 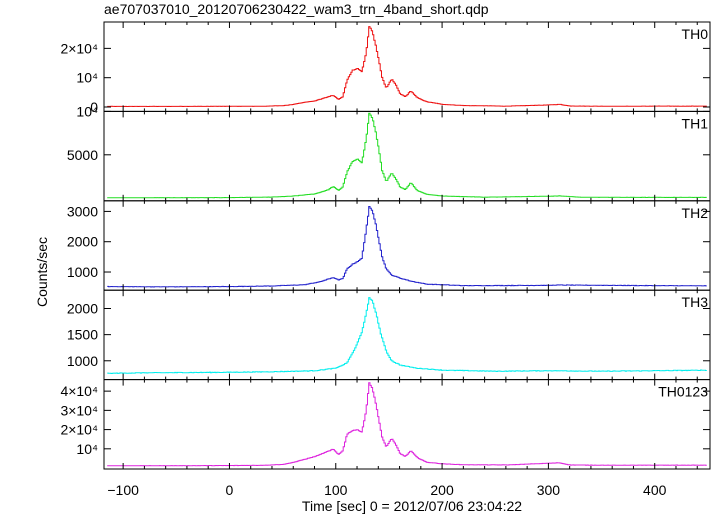 What do you see at coordinates (695, 123) in the screenshot?
I see `panel-label: TH1` at bounding box center [695, 123].